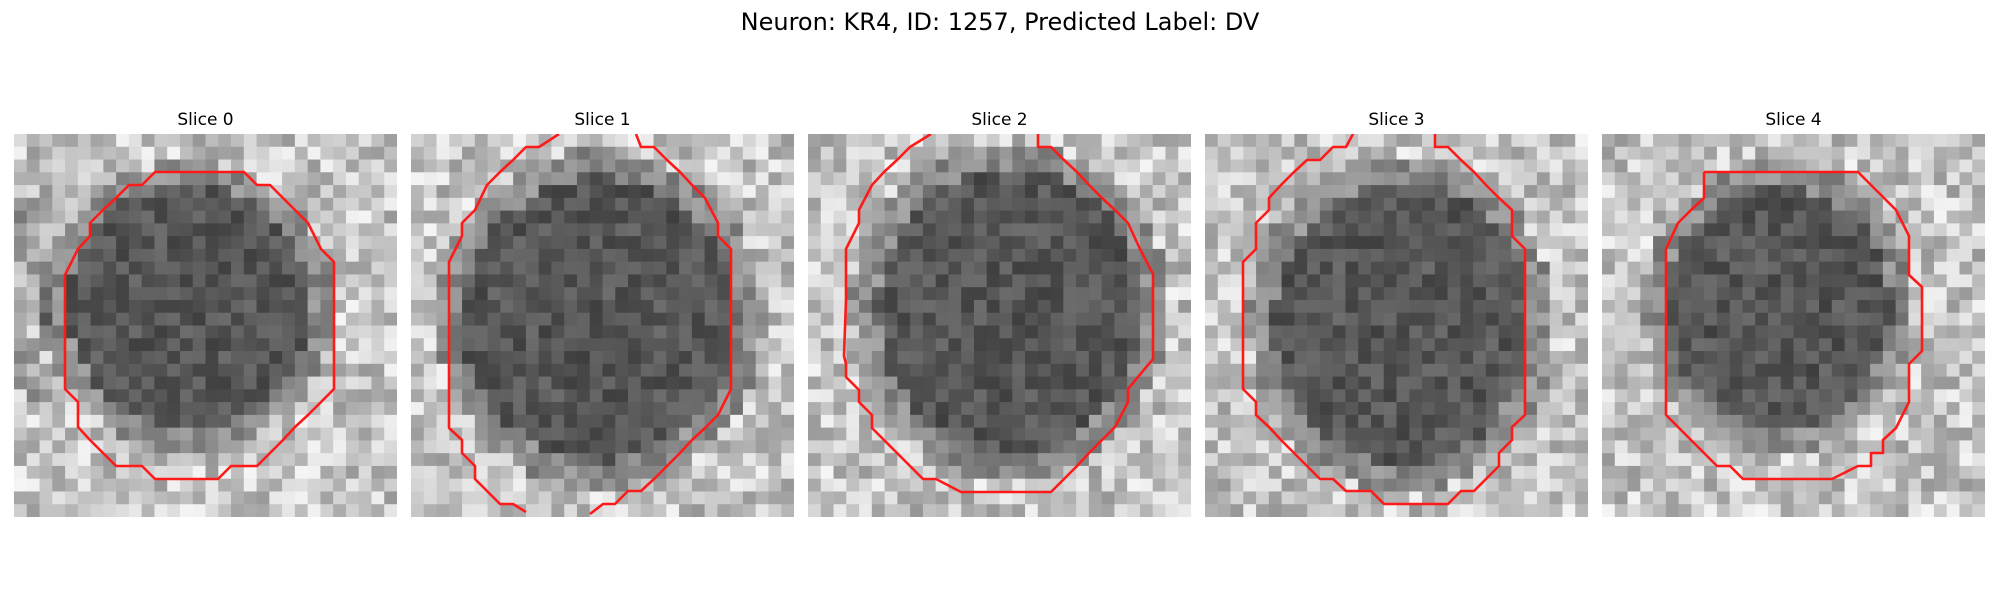 This screenshot has width=2000, height=600. What do you see at coordinates (1793, 120) in the screenshot?
I see `slice-title-4: Slice 4` at bounding box center [1793, 120].